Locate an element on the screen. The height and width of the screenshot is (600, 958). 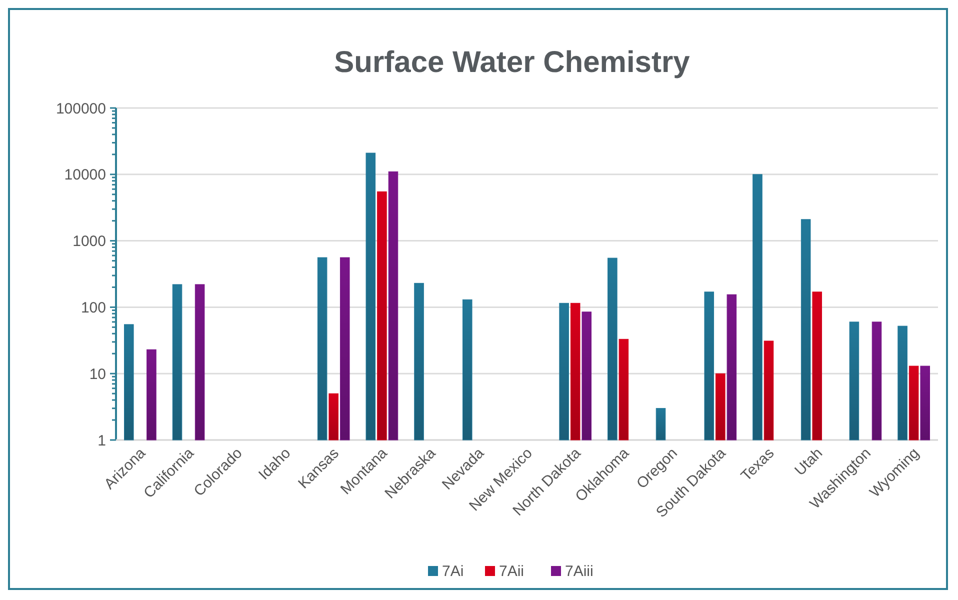
y-tick-label: 100 is located at coordinates (93, 307).